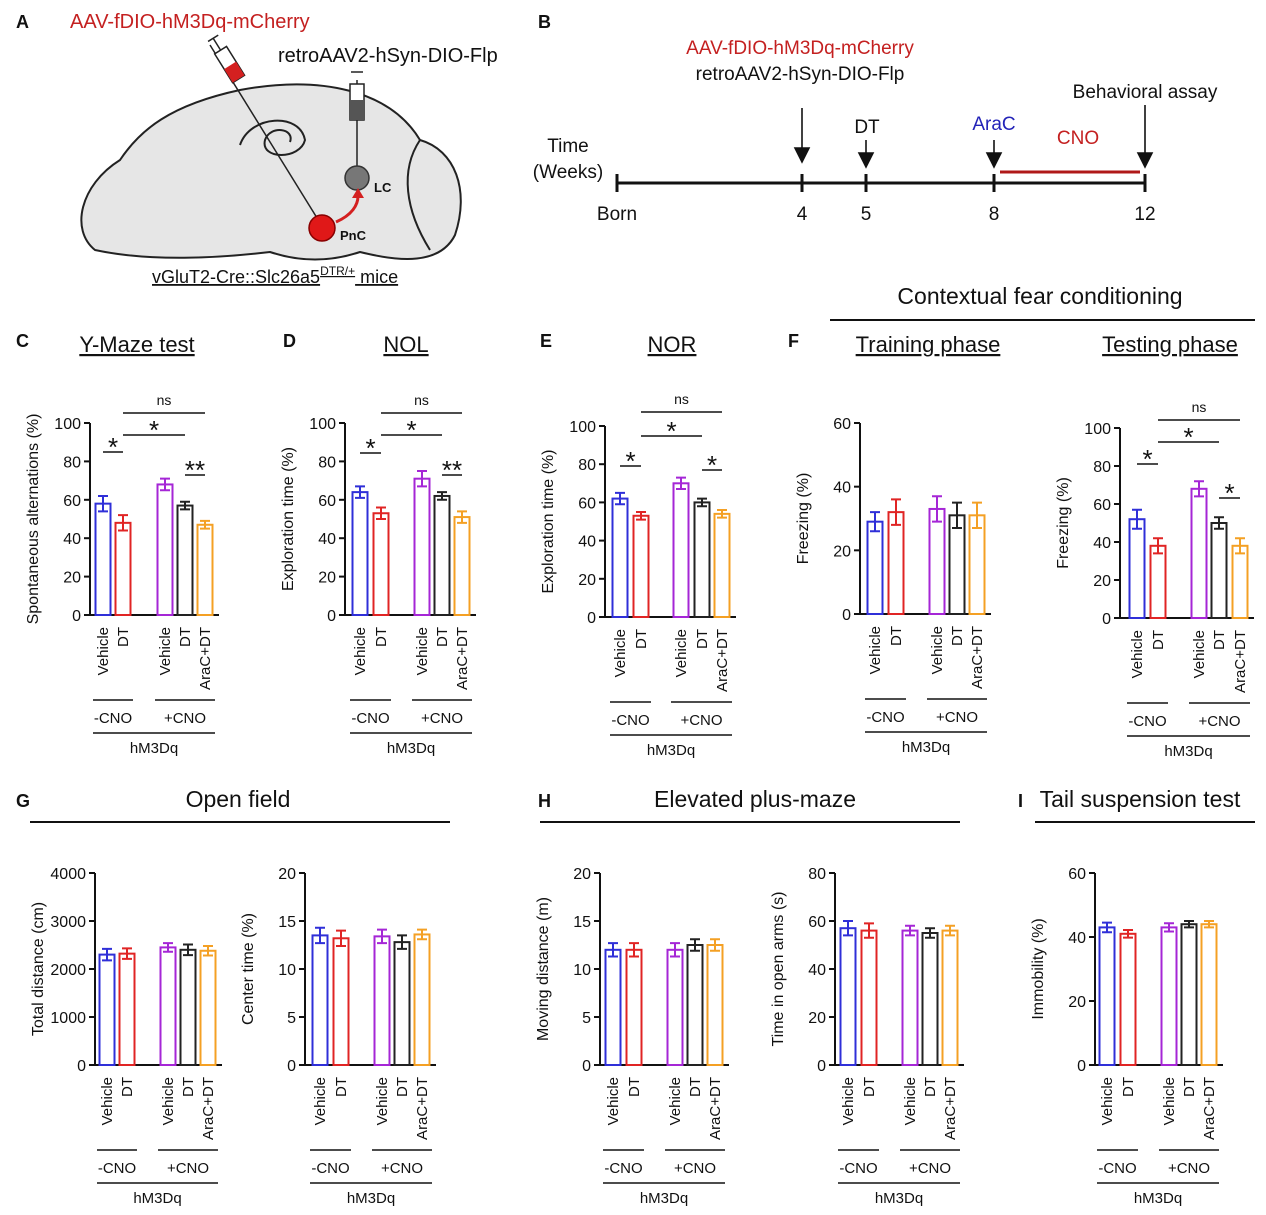  I want to click on syringe-2-fill, so click(357, 110).